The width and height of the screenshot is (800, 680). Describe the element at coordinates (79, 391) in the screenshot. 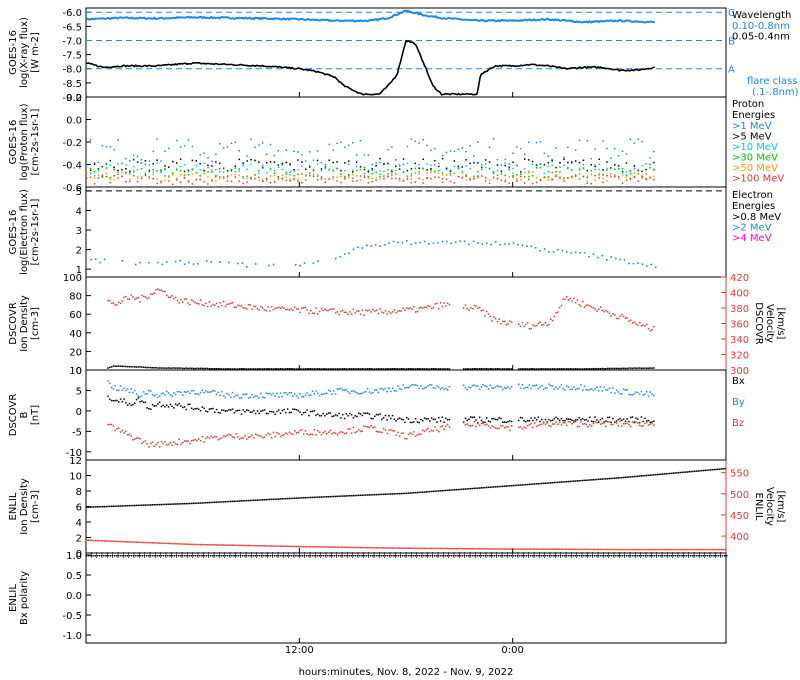

I see `y-tick-label: 5` at that location.